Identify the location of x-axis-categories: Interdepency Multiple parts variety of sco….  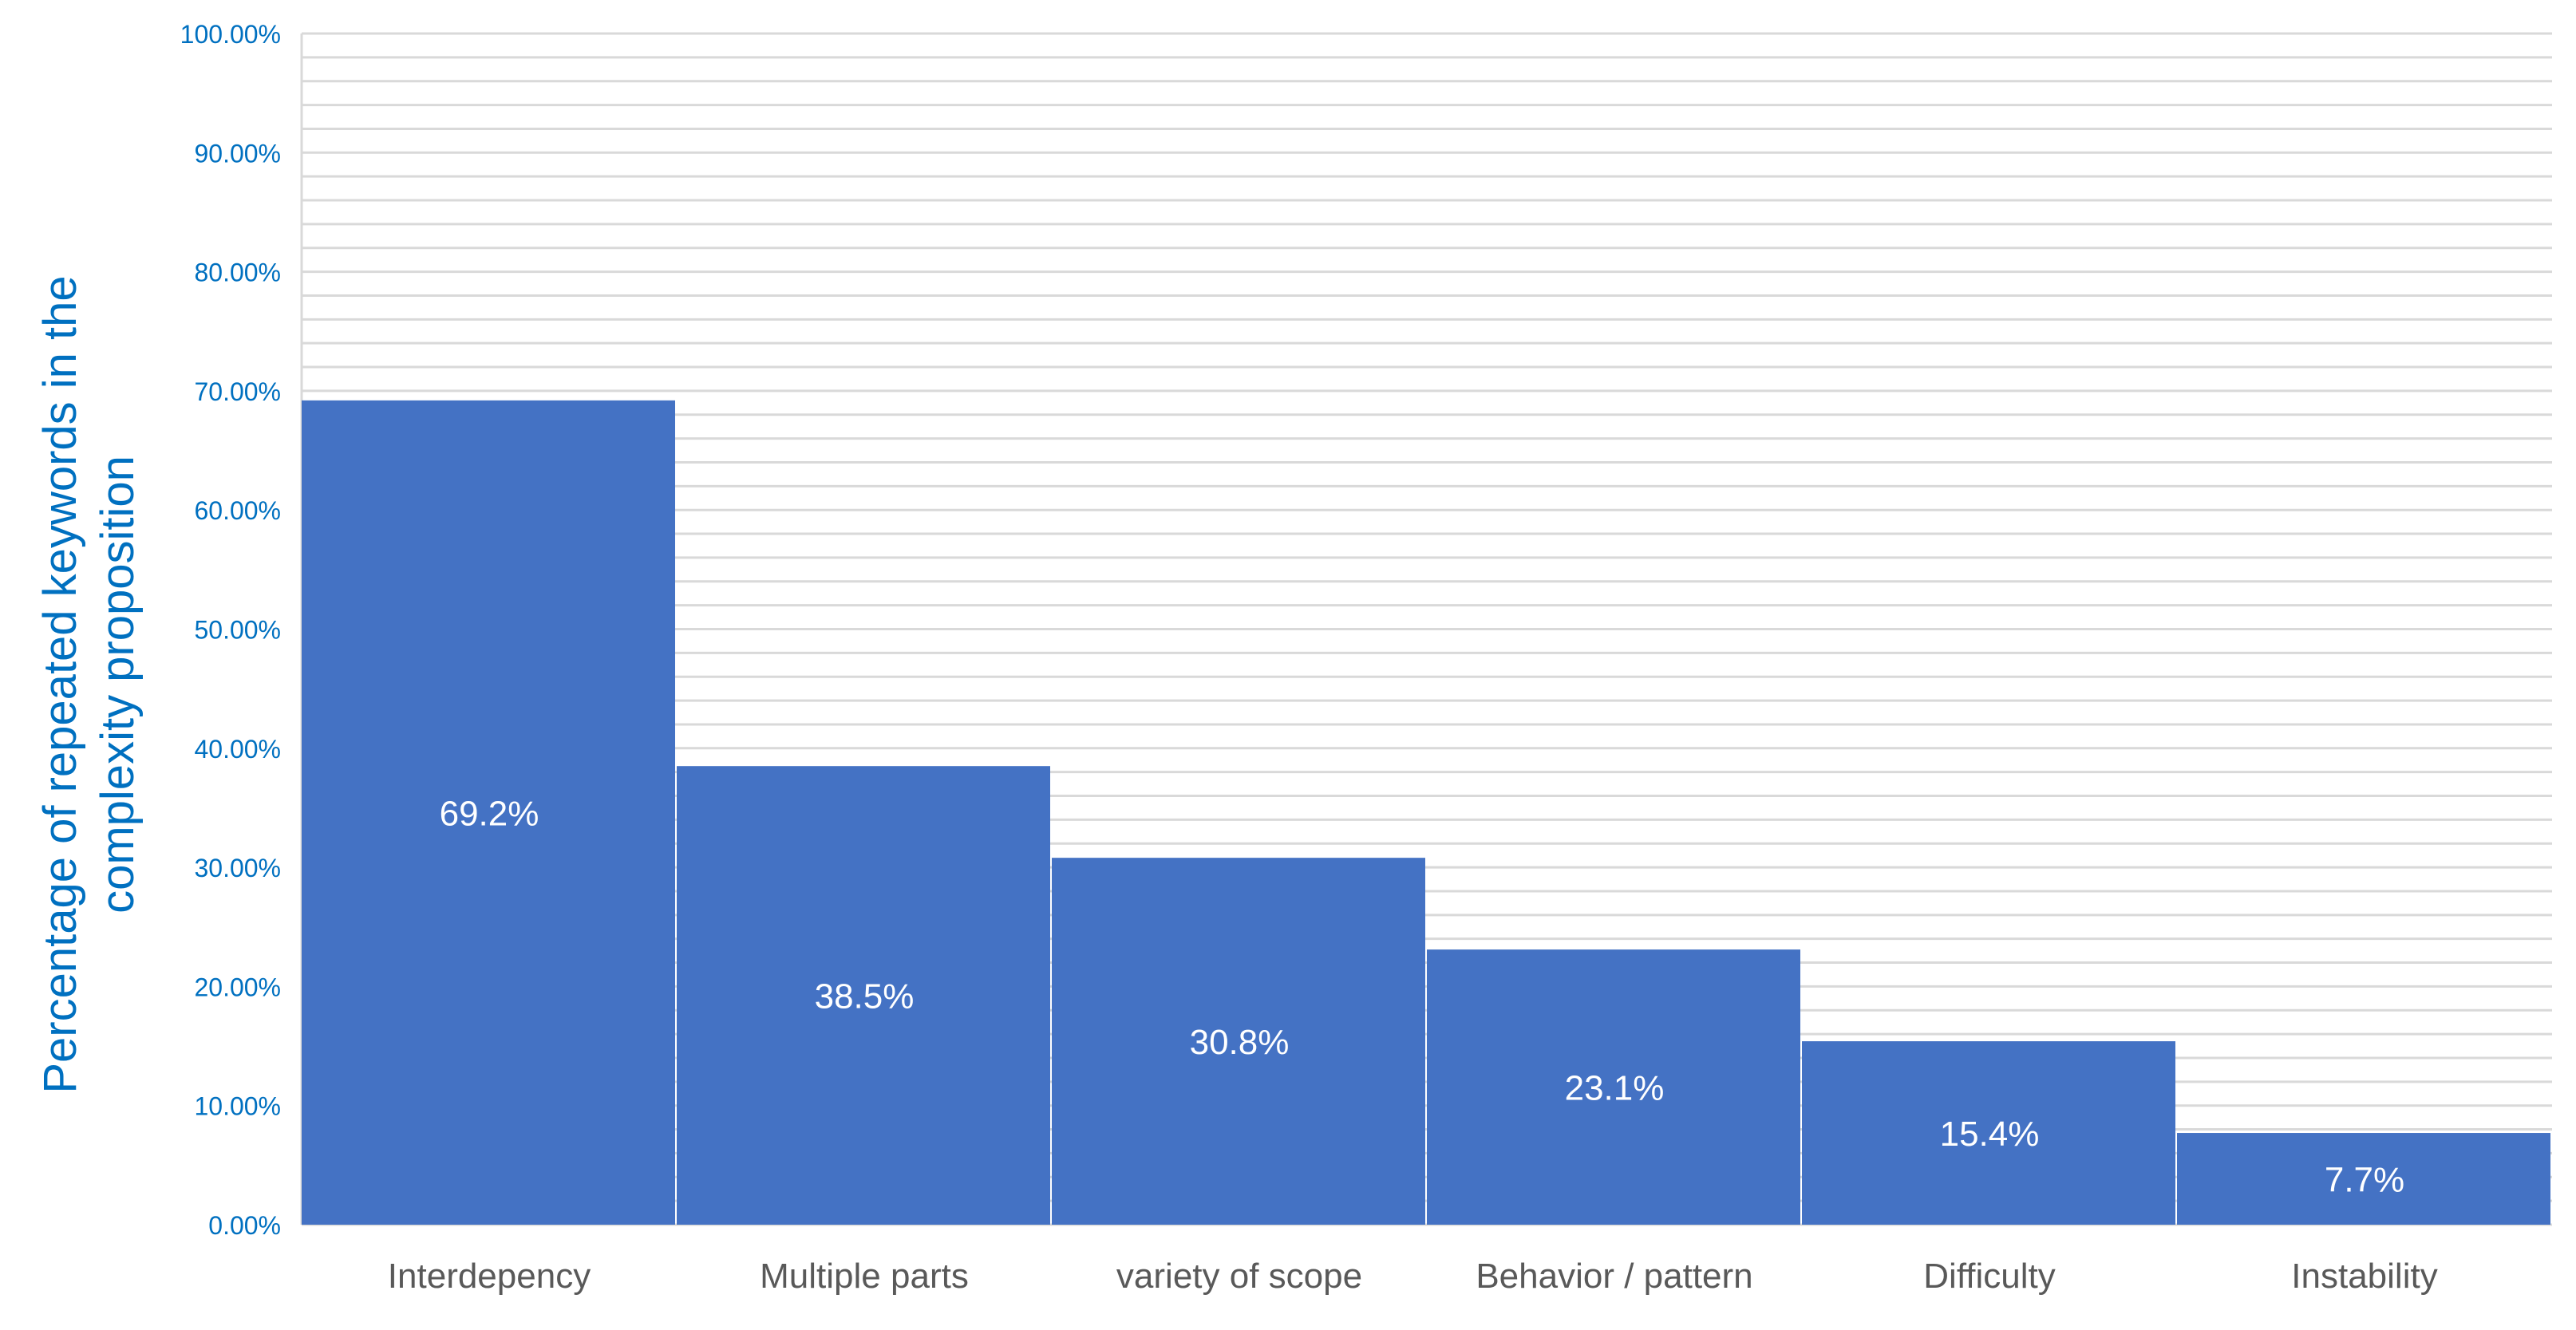
(1413, 1277).